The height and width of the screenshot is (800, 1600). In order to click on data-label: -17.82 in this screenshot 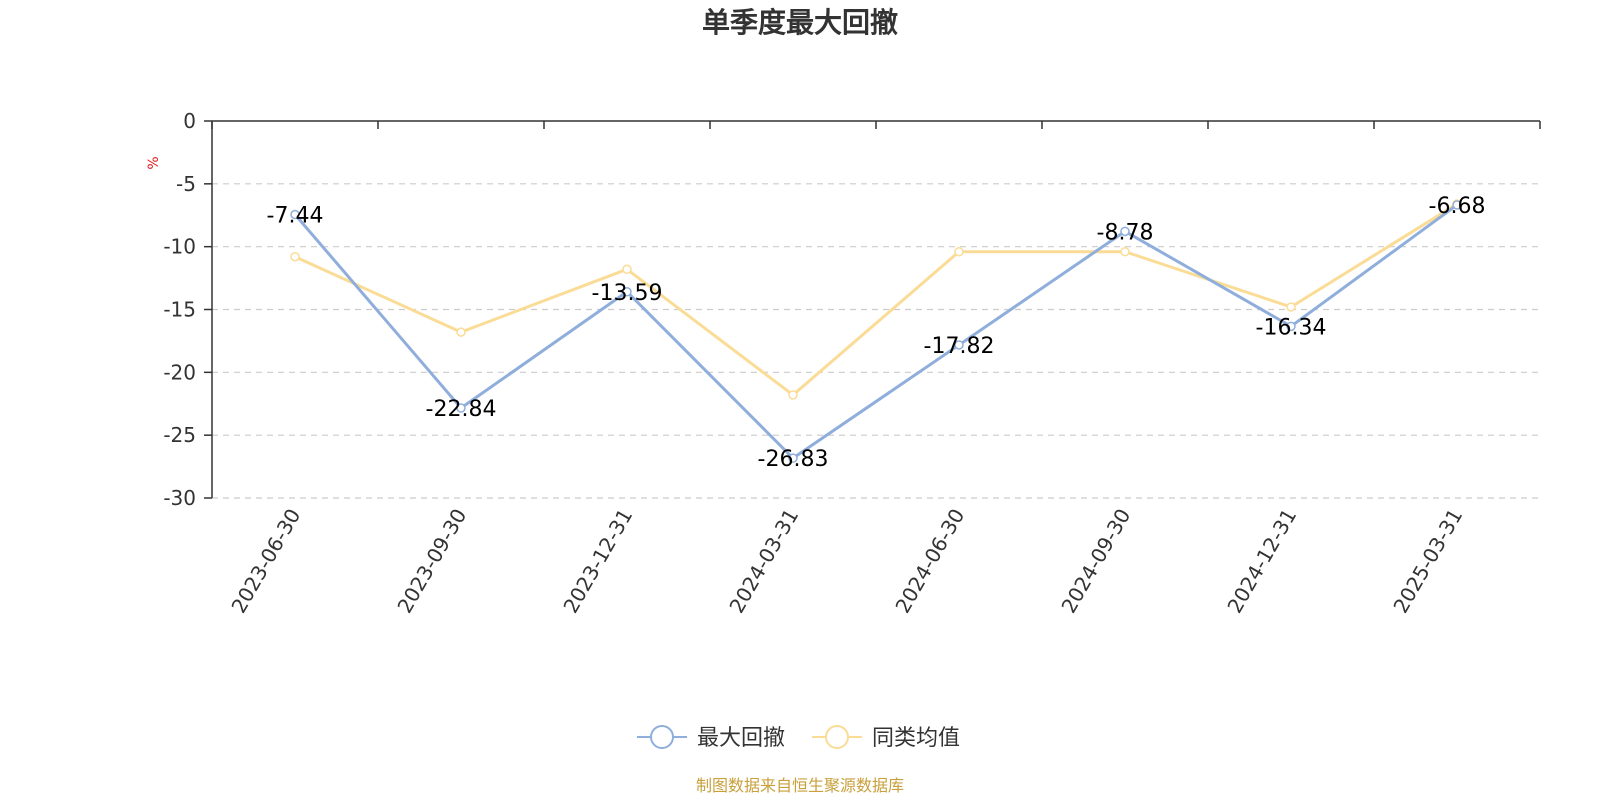, I will do `click(959, 346)`.